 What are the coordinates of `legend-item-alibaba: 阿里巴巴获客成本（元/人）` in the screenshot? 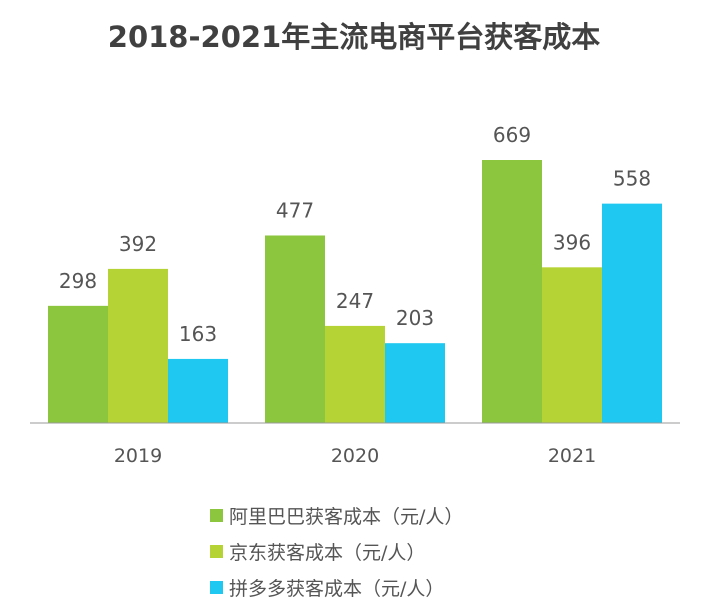 It's located at (336, 515).